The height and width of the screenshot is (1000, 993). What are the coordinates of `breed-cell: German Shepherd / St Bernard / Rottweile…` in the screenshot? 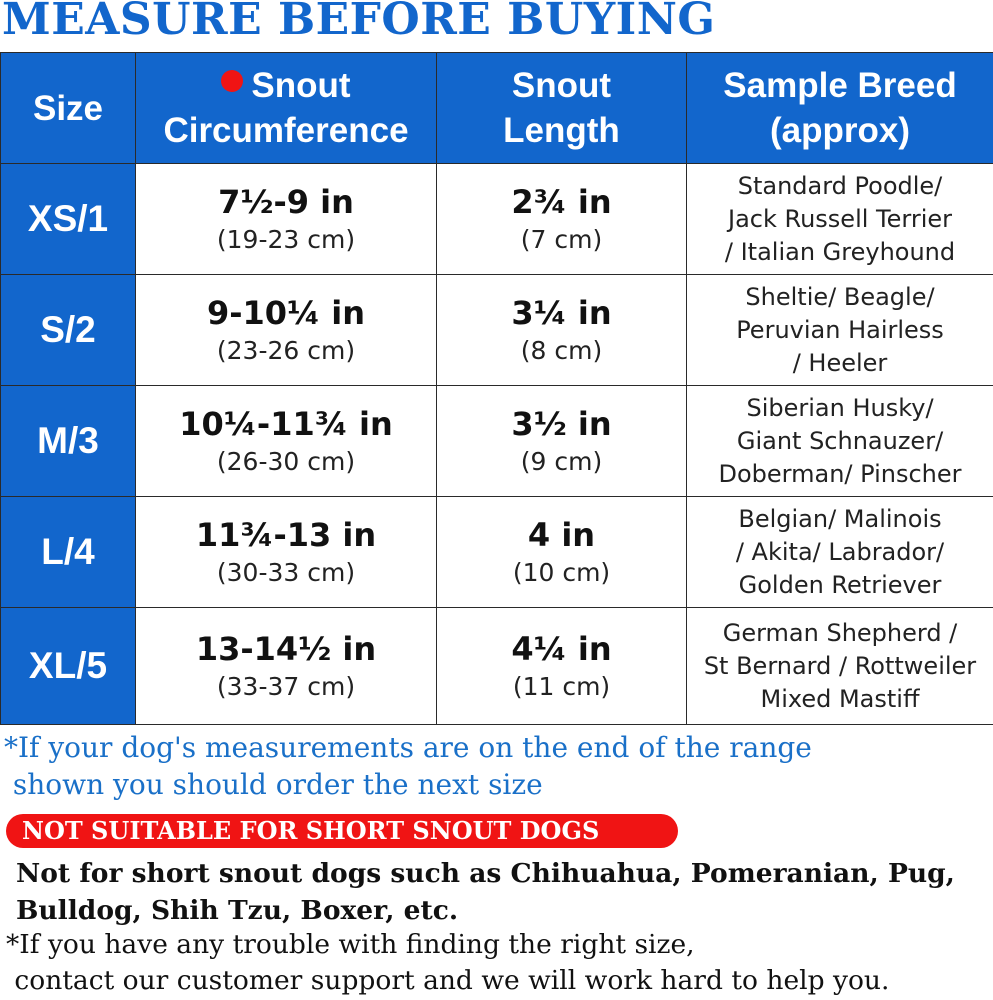 It's located at (839, 666).